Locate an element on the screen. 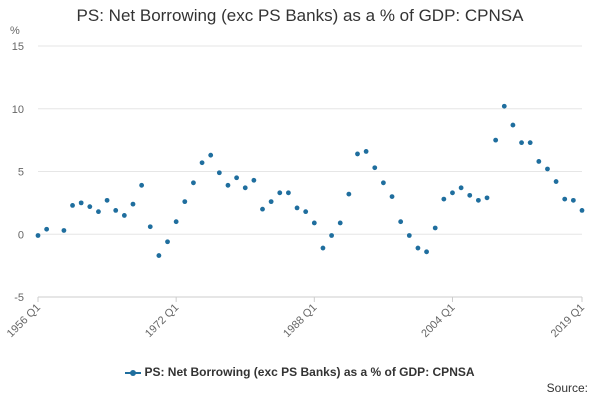  x-tick-label: 2019 Q1 is located at coordinates (568, 321).